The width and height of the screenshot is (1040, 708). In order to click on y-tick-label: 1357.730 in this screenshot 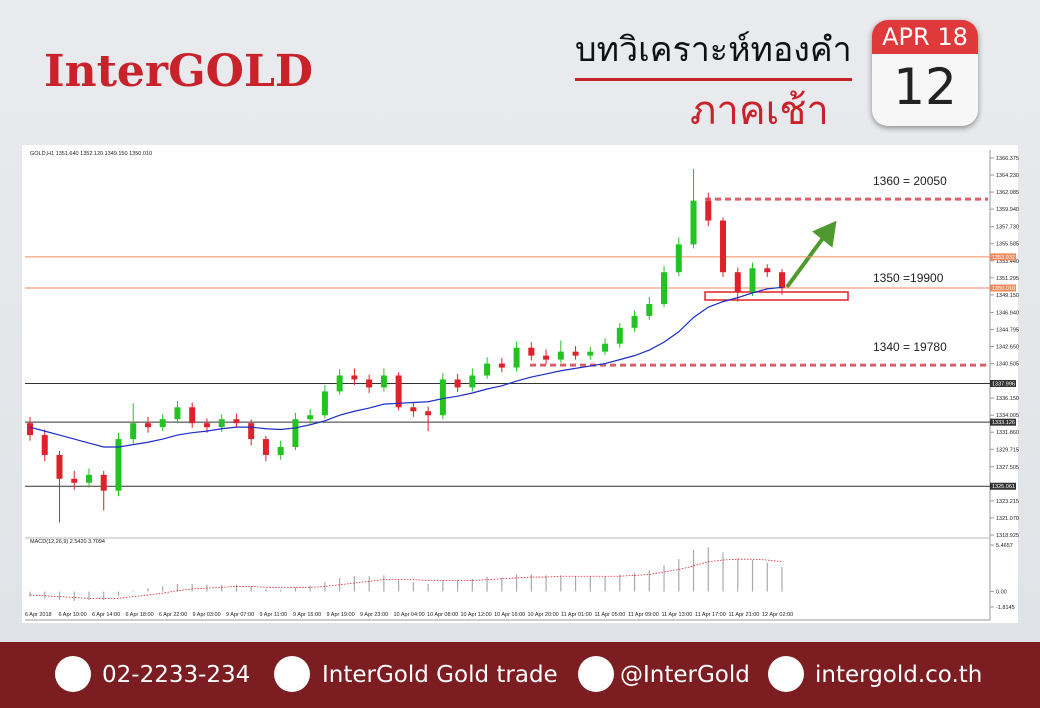, I will do `click(1007, 228)`.